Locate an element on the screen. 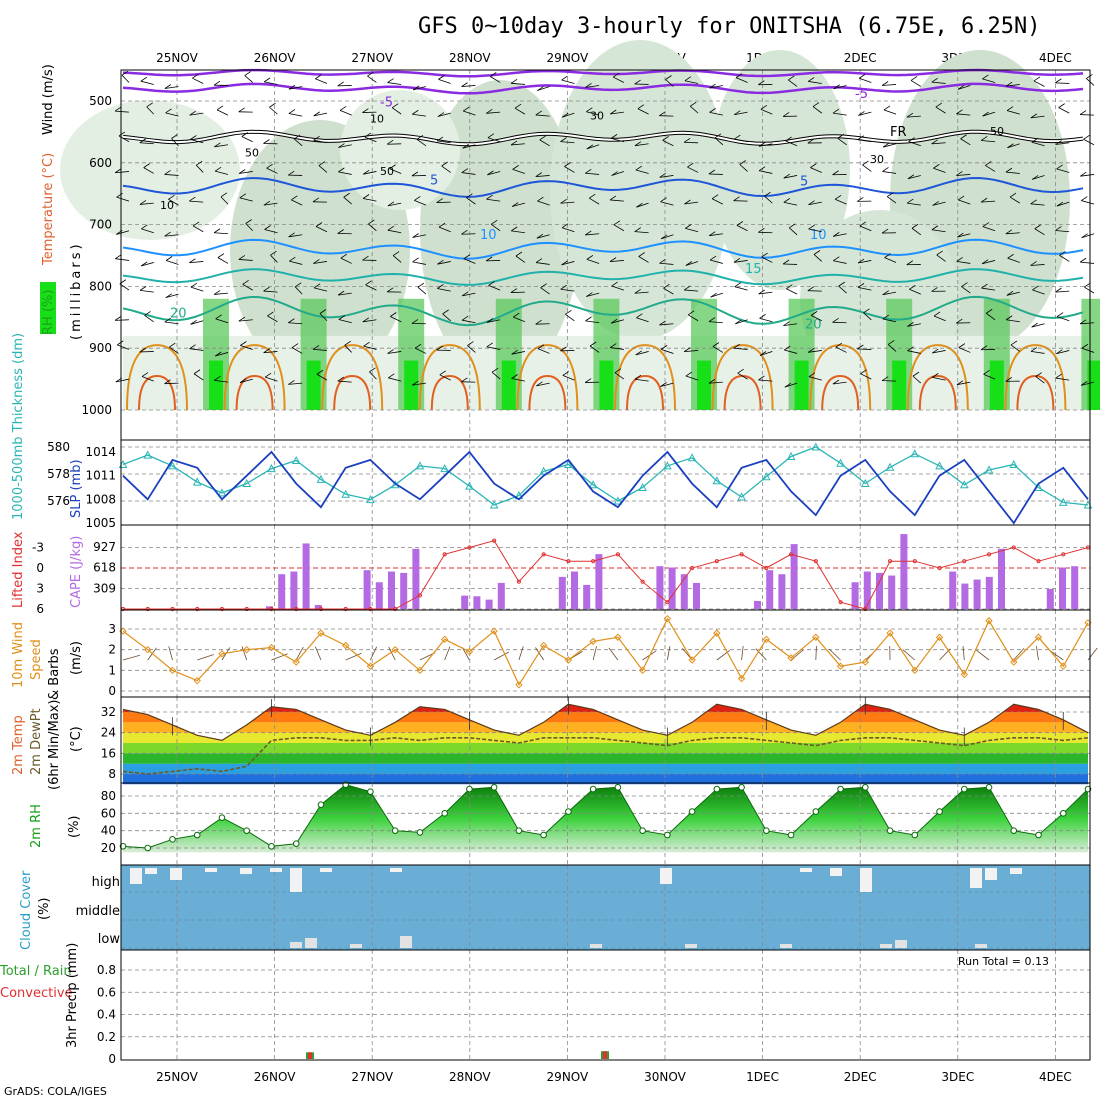  cape-ylabel: CAPE (J/kg) is located at coordinates (76, 572).